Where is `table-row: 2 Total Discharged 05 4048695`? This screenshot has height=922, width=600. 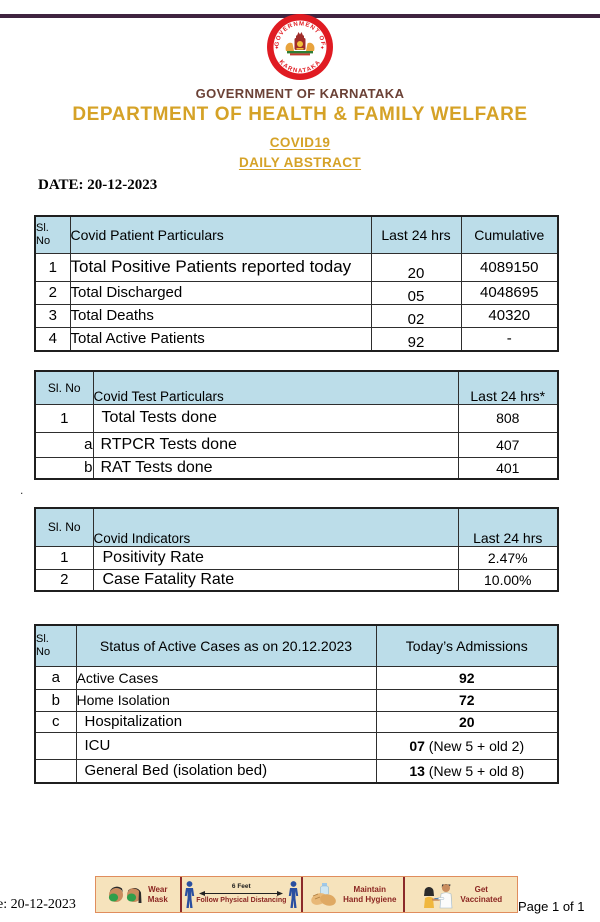
table-row: 2 Total Discharged 05 4048695 is located at coordinates (296, 292).